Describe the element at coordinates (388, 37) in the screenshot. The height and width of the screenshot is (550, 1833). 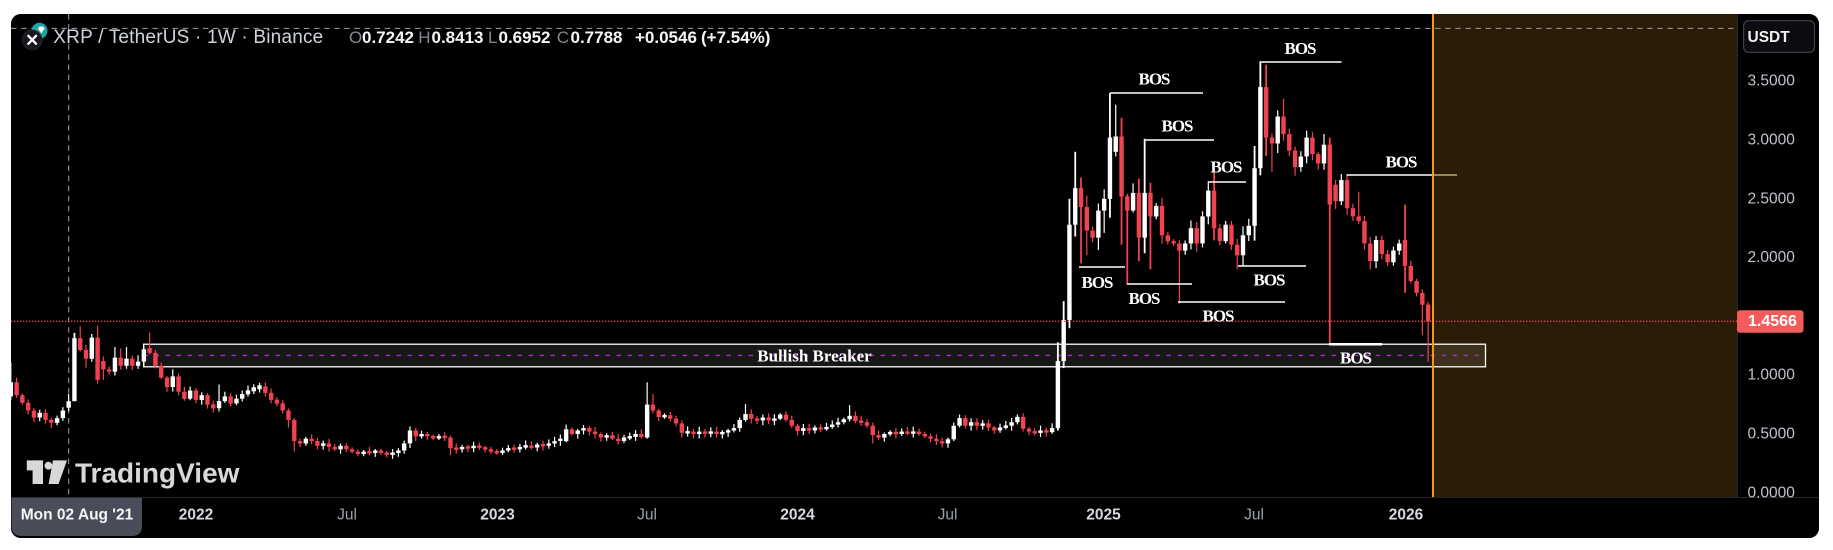
I see `svg-text: 0.7242` at that location.